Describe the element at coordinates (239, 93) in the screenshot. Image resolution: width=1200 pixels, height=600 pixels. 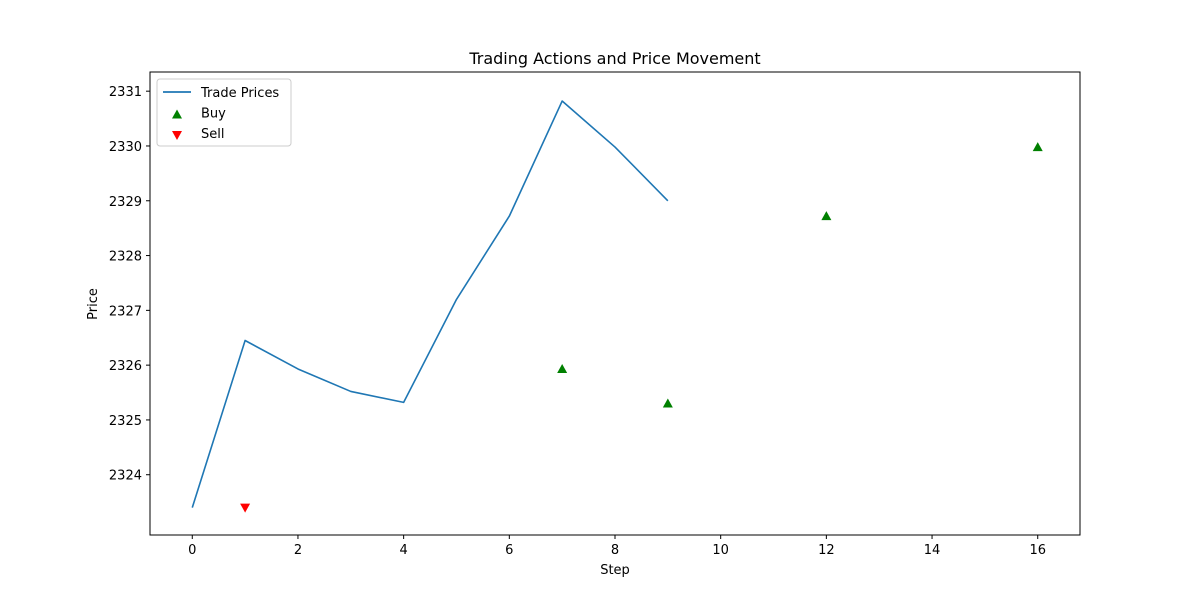
I see `legend-label: Trade Prices` at that location.